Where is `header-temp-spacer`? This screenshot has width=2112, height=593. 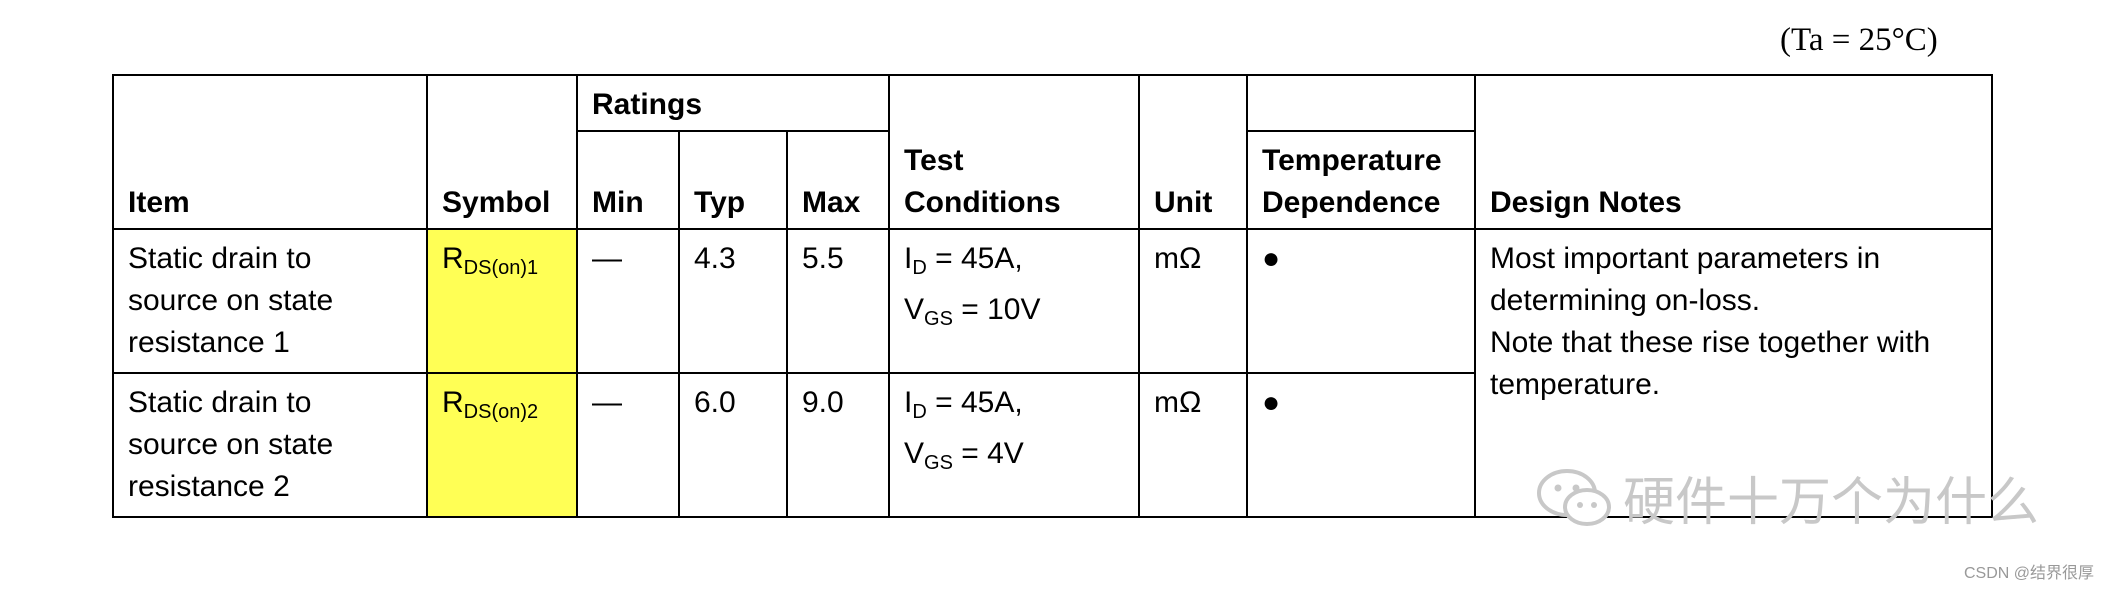
header-temp-spacer is located at coordinates (1361, 103).